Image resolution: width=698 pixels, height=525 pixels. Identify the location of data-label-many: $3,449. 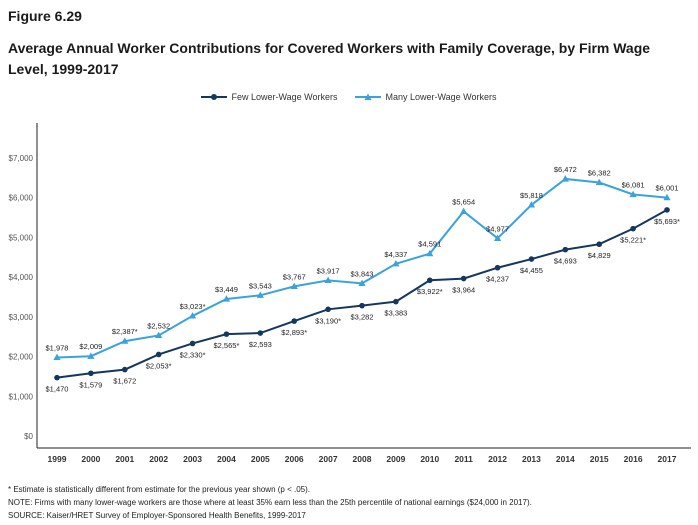
(226, 289).